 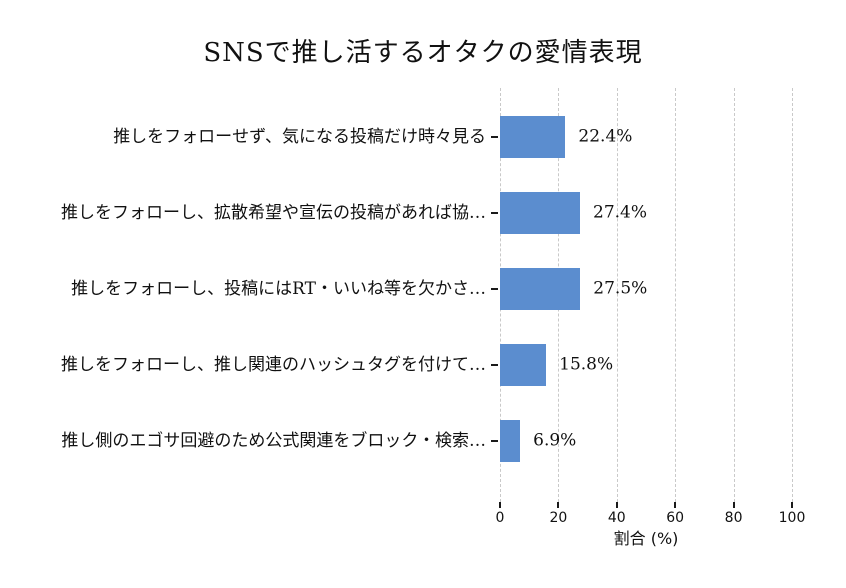 I want to click on x-axis-label: 割合 (%), so click(x=646, y=538).